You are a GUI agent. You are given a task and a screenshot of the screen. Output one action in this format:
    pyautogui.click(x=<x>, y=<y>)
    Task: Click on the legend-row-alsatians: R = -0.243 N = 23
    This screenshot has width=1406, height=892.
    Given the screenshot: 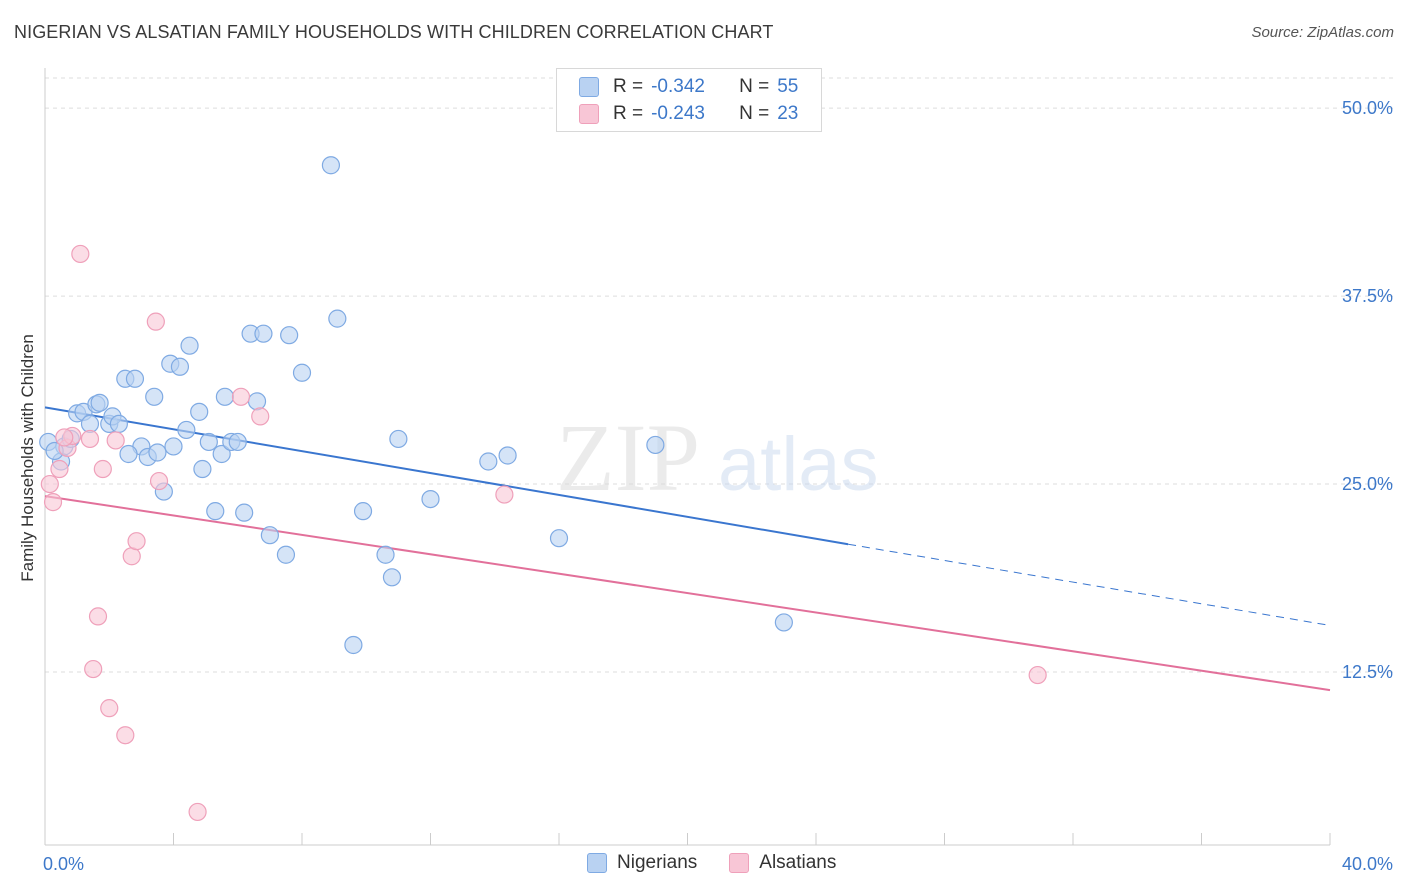 What is the action you would take?
    pyautogui.click(x=688, y=114)
    